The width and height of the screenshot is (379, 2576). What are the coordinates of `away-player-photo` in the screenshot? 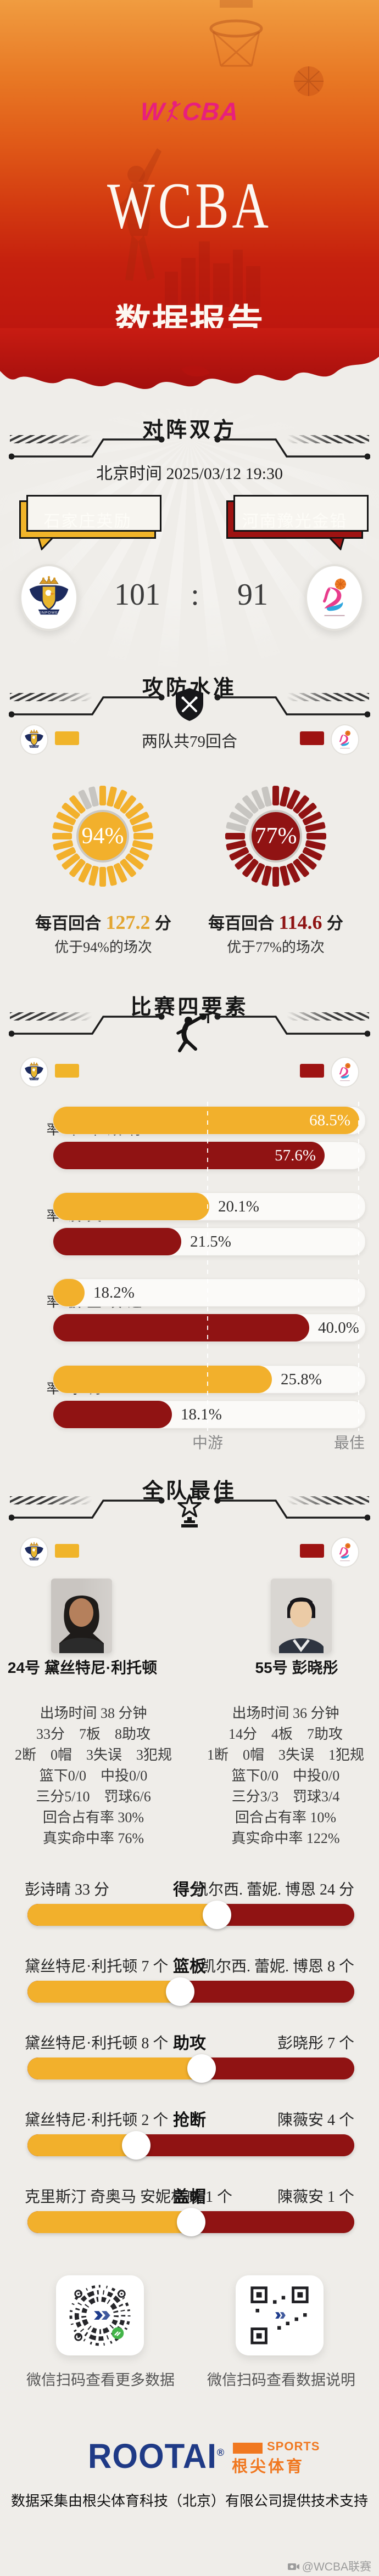 It's located at (301, 1616).